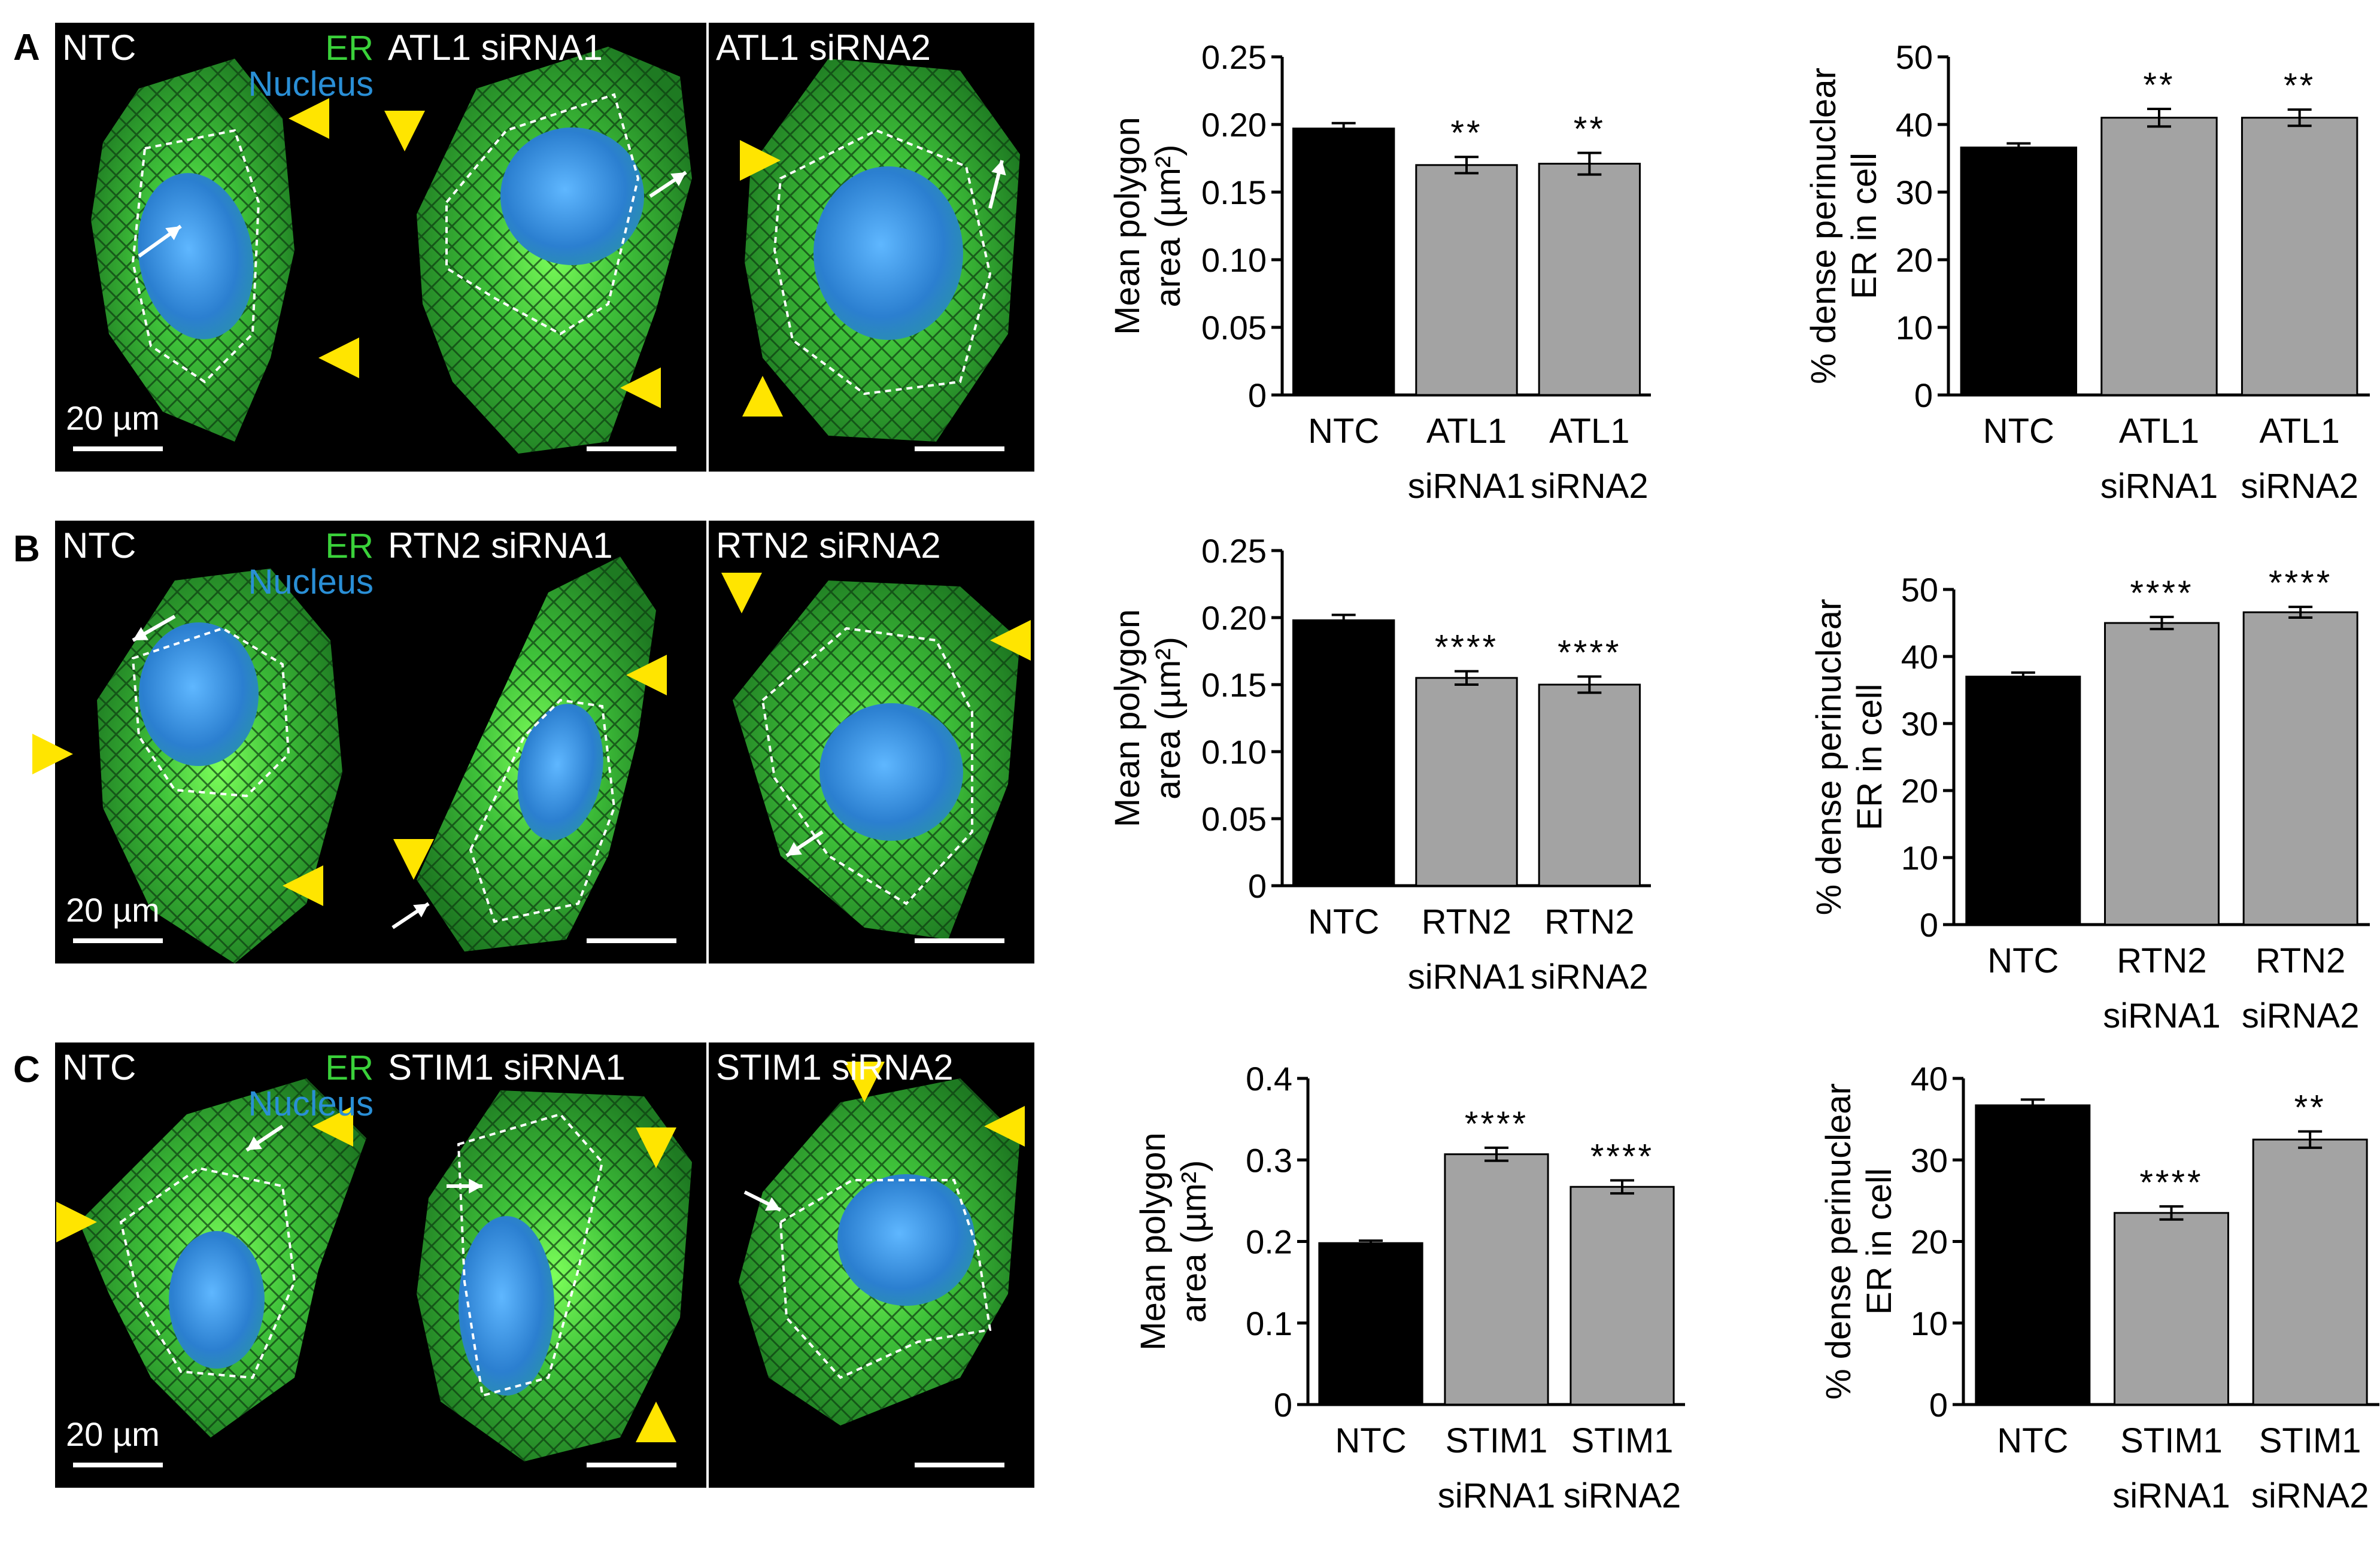  Describe the element at coordinates (543, 1265) in the screenshot. I see `micrograph-panel: STIM1 siRNA1` at that location.